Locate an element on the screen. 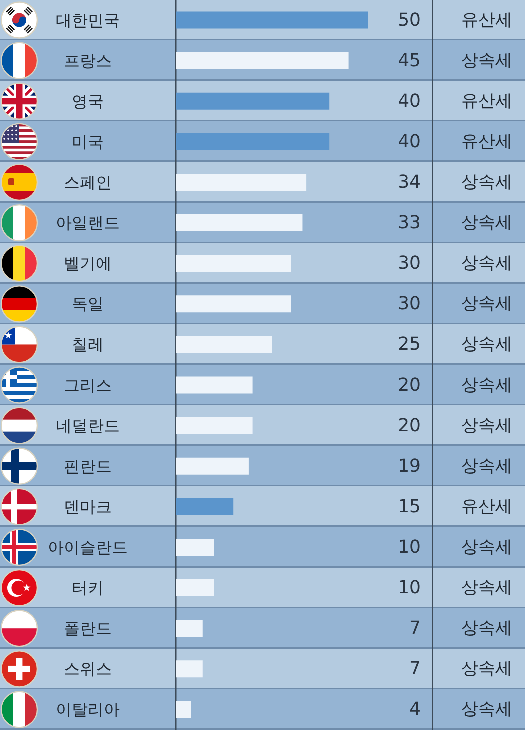  data-label: 15 is located at coordinates (409, 507).